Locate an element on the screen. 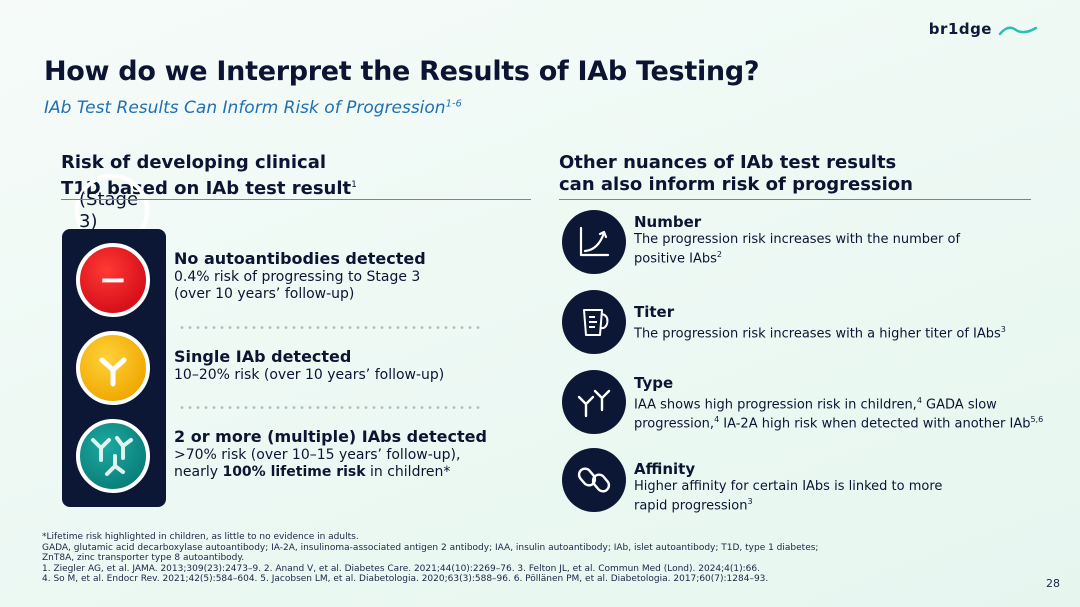  growth-chart-icon is located at coordinates (594, 241).